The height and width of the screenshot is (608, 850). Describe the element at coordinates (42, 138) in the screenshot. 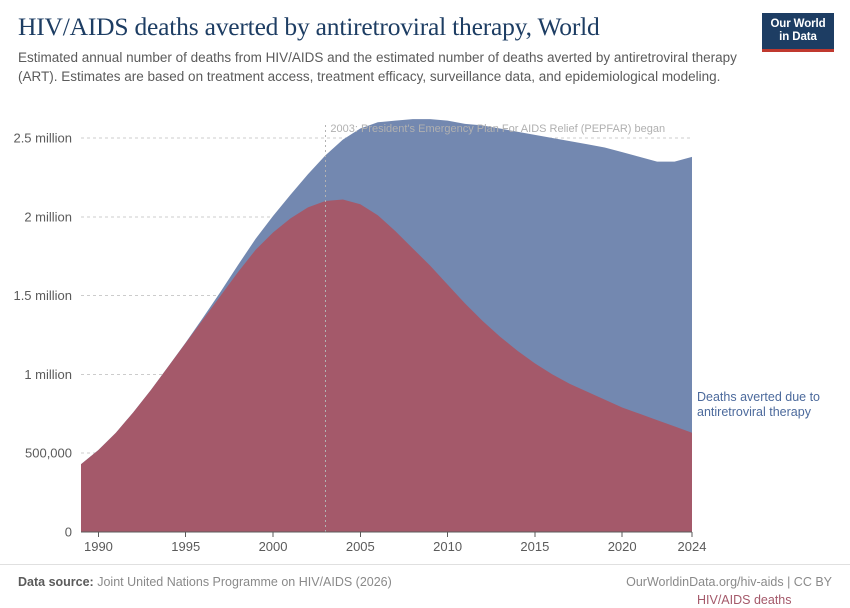

I see `y-axis-tick-label: 2.5 million` at that location.